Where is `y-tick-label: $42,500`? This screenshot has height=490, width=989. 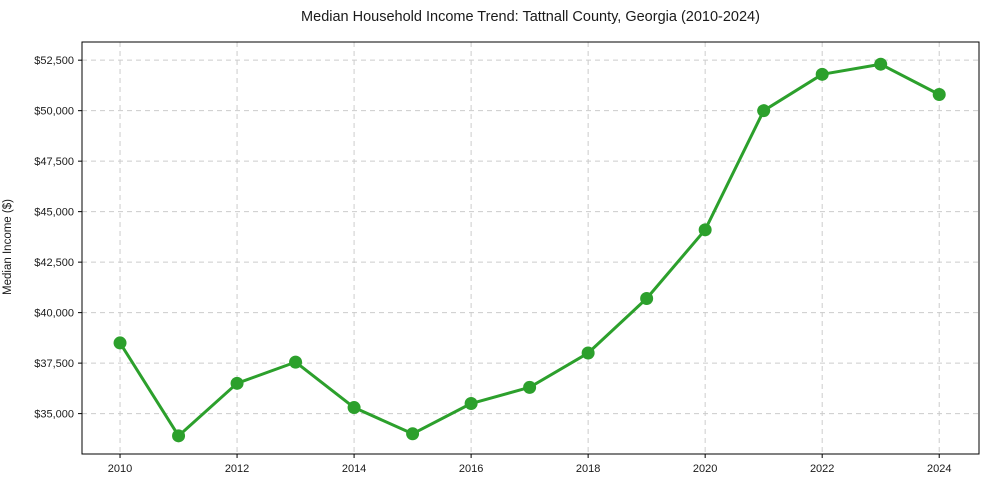 y-tick-label: $42,500 is located at coordinates (54, 263).